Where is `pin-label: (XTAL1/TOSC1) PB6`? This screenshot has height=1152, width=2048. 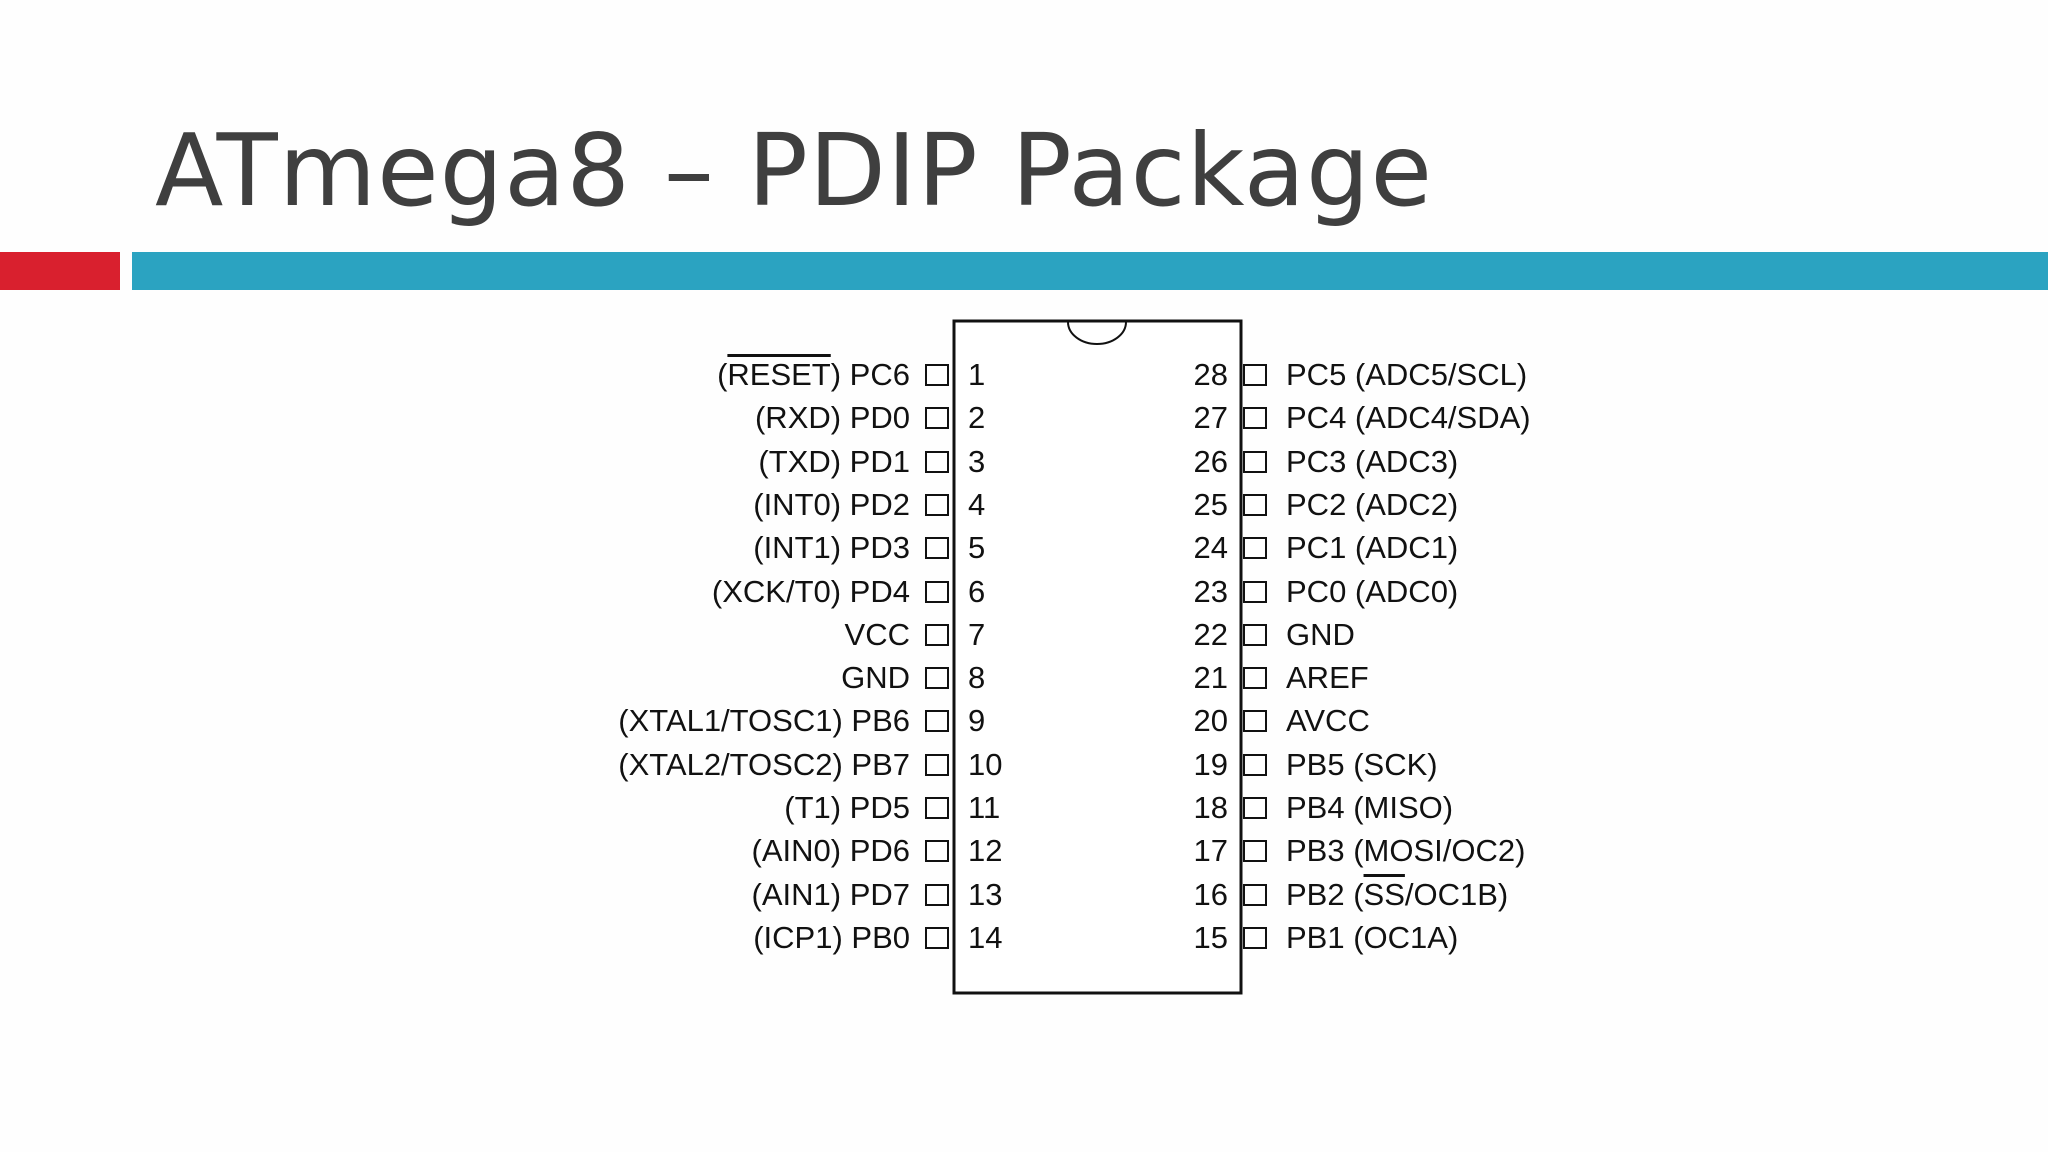 pin-label: (XTAL1/TOSC1) PB6 is located at coordinates (764, 721).